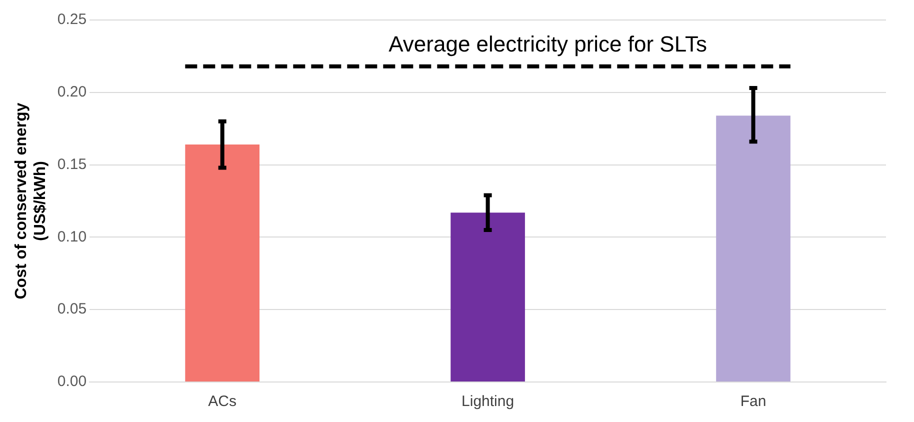 This screenshot has height=422, width=914. I want to click on y-tick-label: 0.00, so click(72, 381).